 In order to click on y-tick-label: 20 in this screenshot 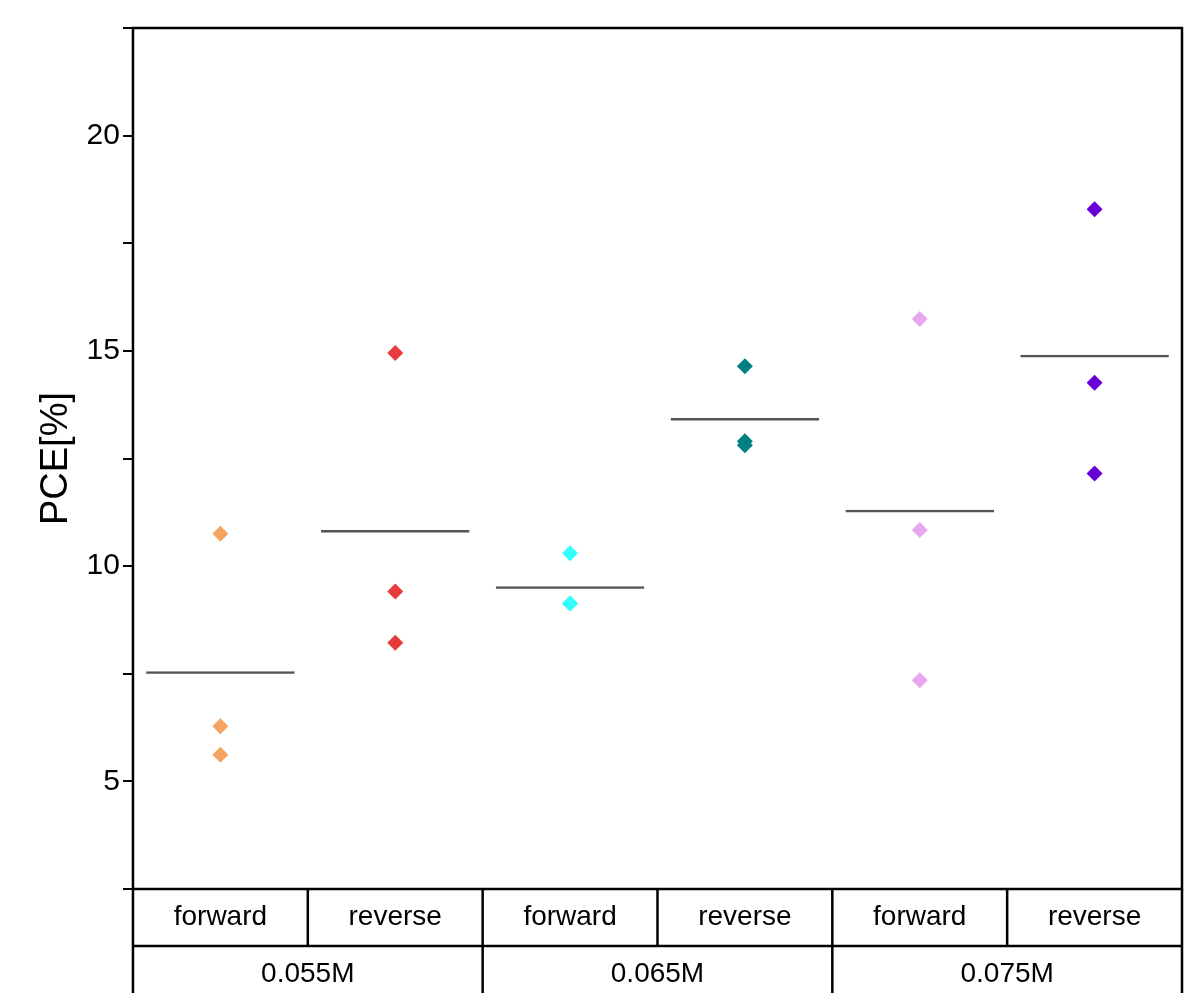, I will do `click(103, 133)`.